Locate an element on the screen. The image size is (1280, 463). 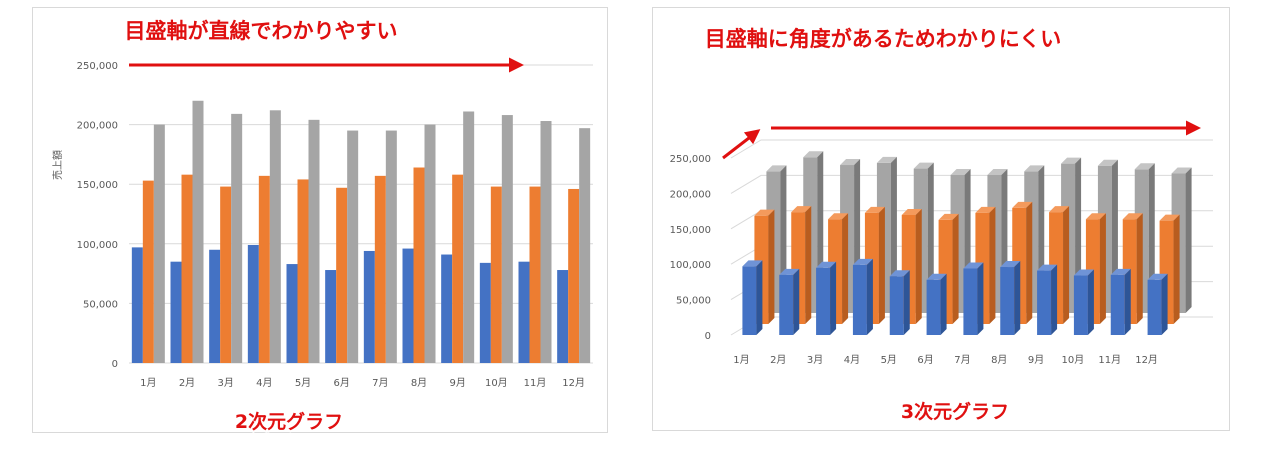
chart-caption: 2次元グラフ is located at coordinates (289, 421).